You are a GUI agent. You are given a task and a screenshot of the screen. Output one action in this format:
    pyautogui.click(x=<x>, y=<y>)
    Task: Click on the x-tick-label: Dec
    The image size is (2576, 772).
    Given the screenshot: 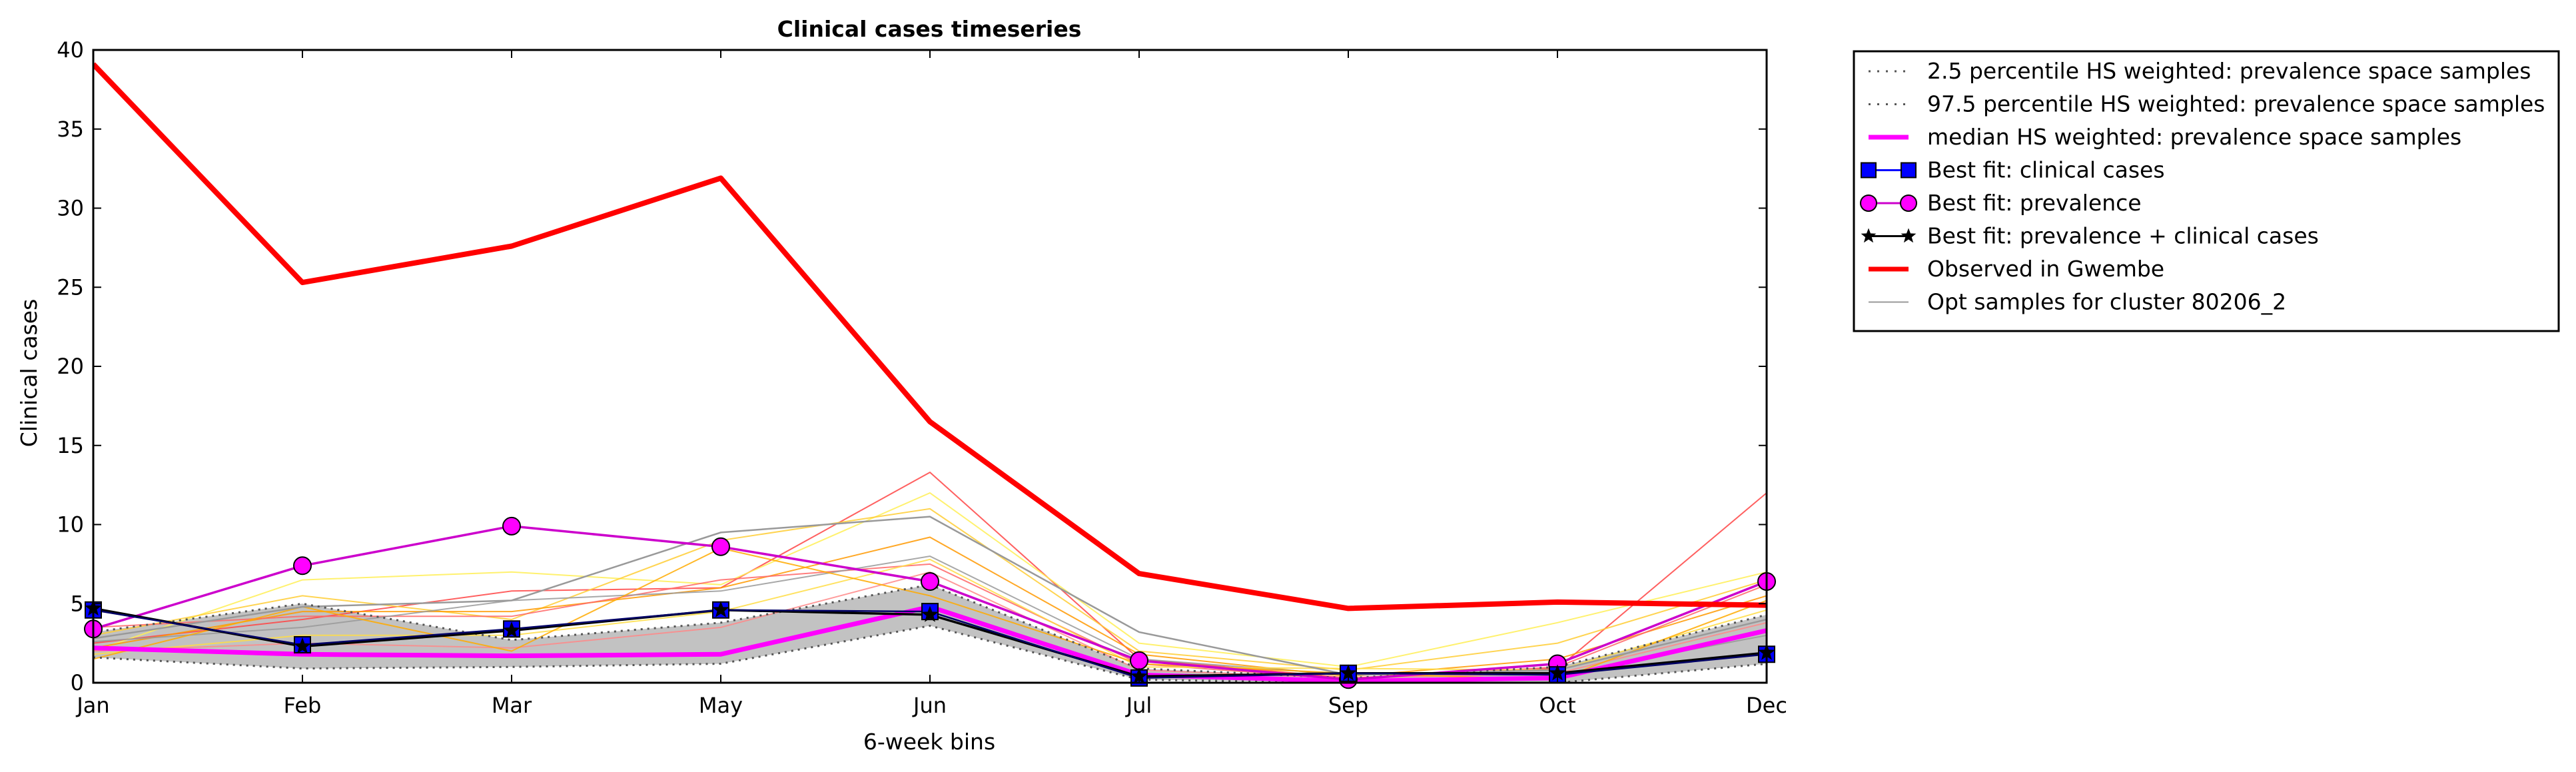 What is the action you would take?
    pyautogui.click(x=1767, y=705)
    